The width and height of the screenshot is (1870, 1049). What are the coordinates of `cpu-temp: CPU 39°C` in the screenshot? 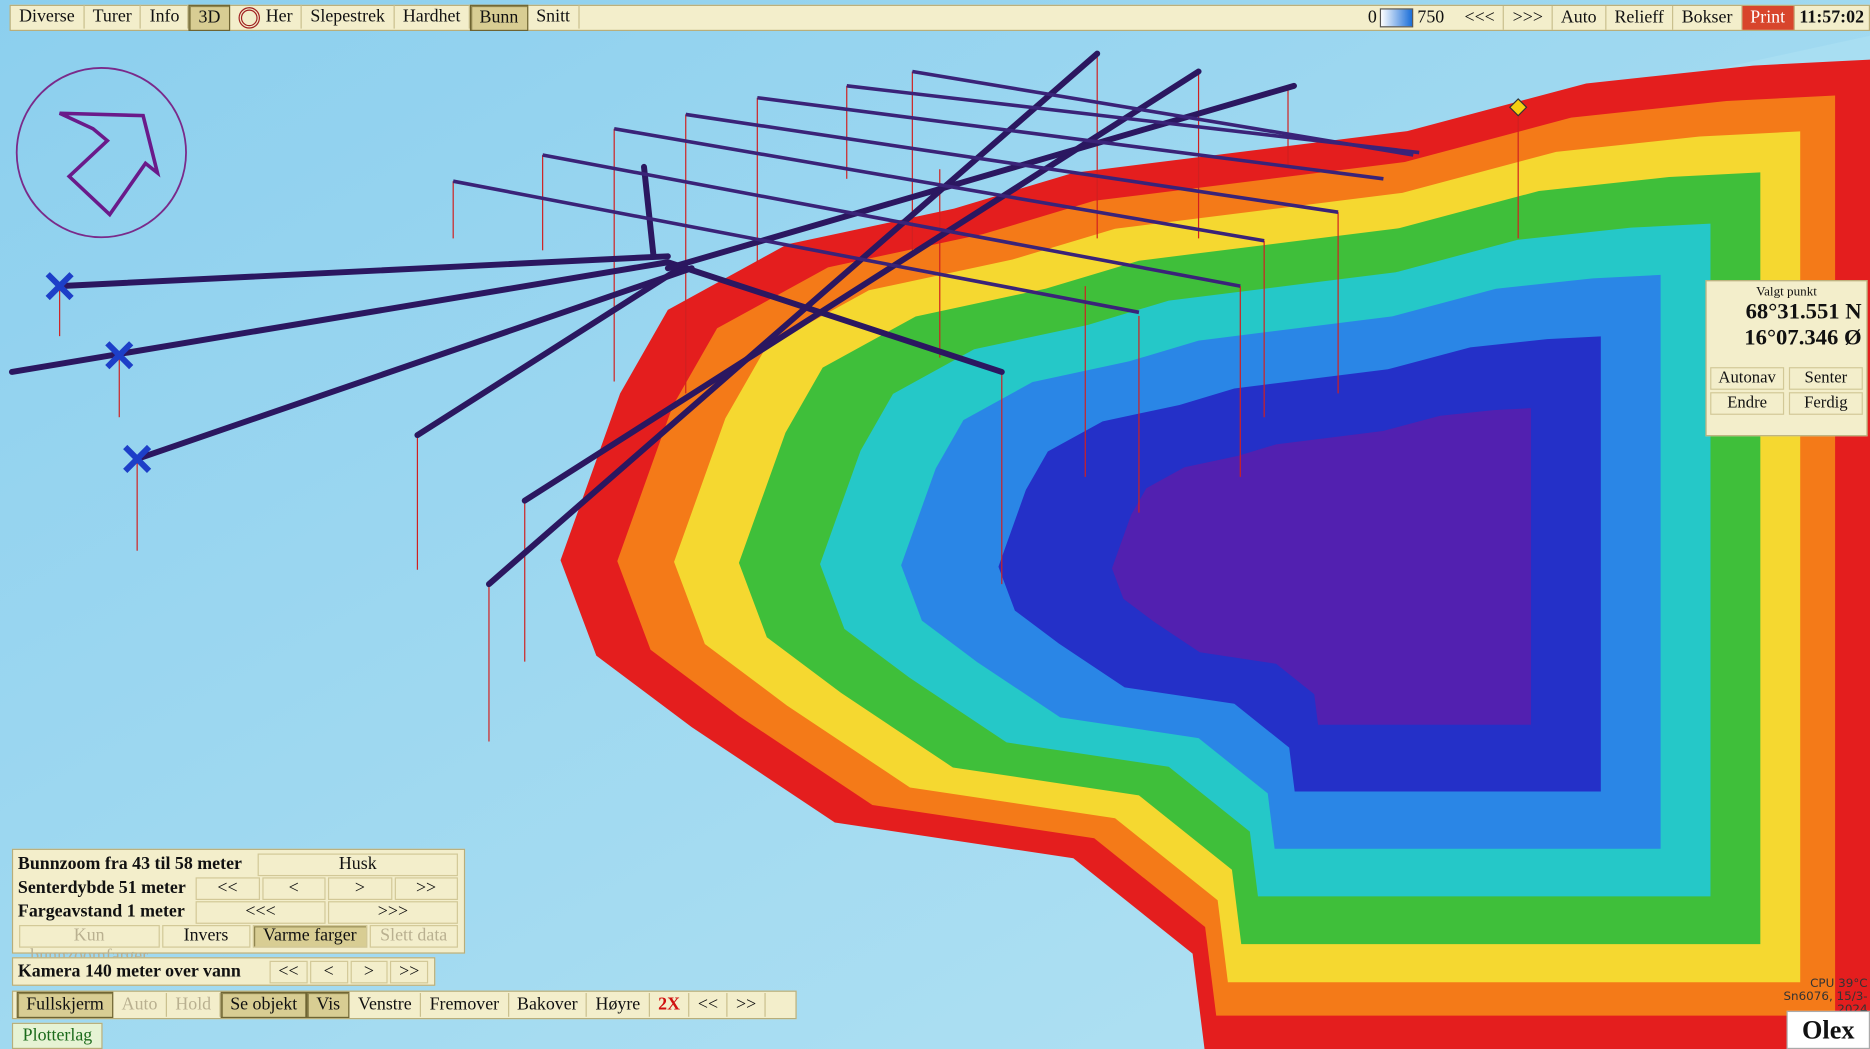 It's located at (1839, 984).